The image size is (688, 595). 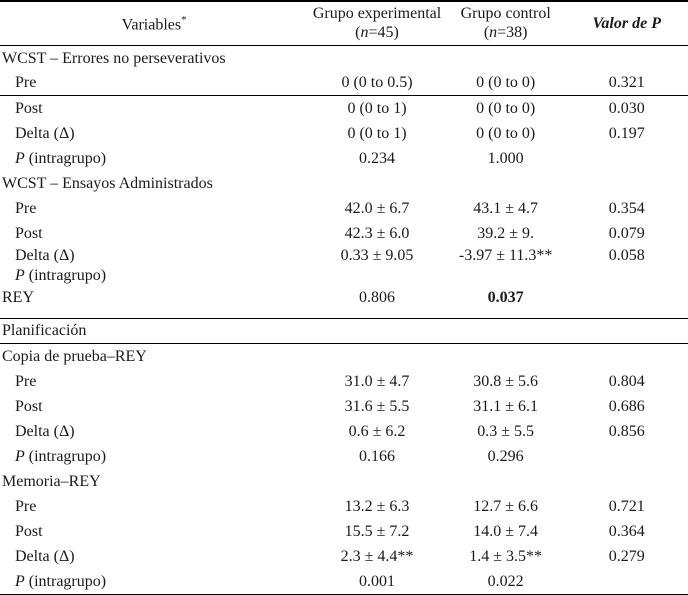 What do you see at coordinates (344, 158) in the screenshot?
I see `table-row-p-intragrupo: P (intragrupo) 0.234 1.000` at bounding box center [344, 158].